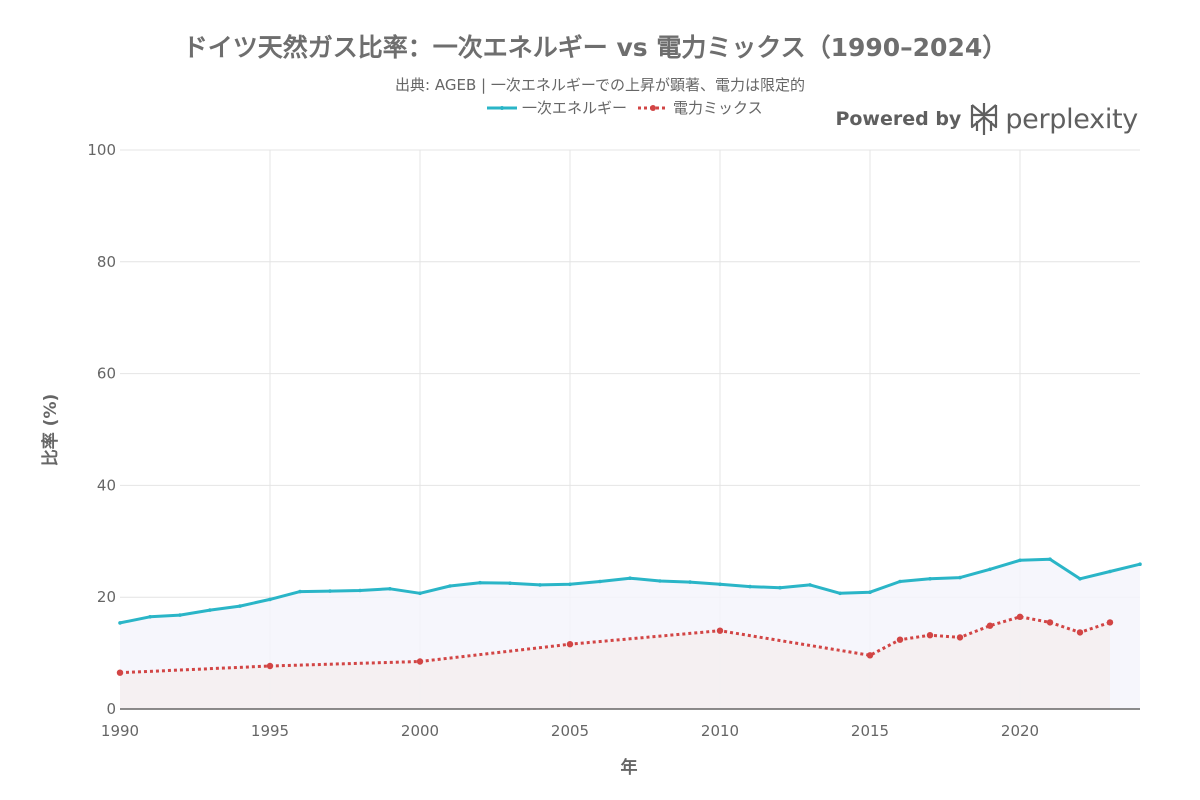  I want to click on point-layer, so click(629, 616).